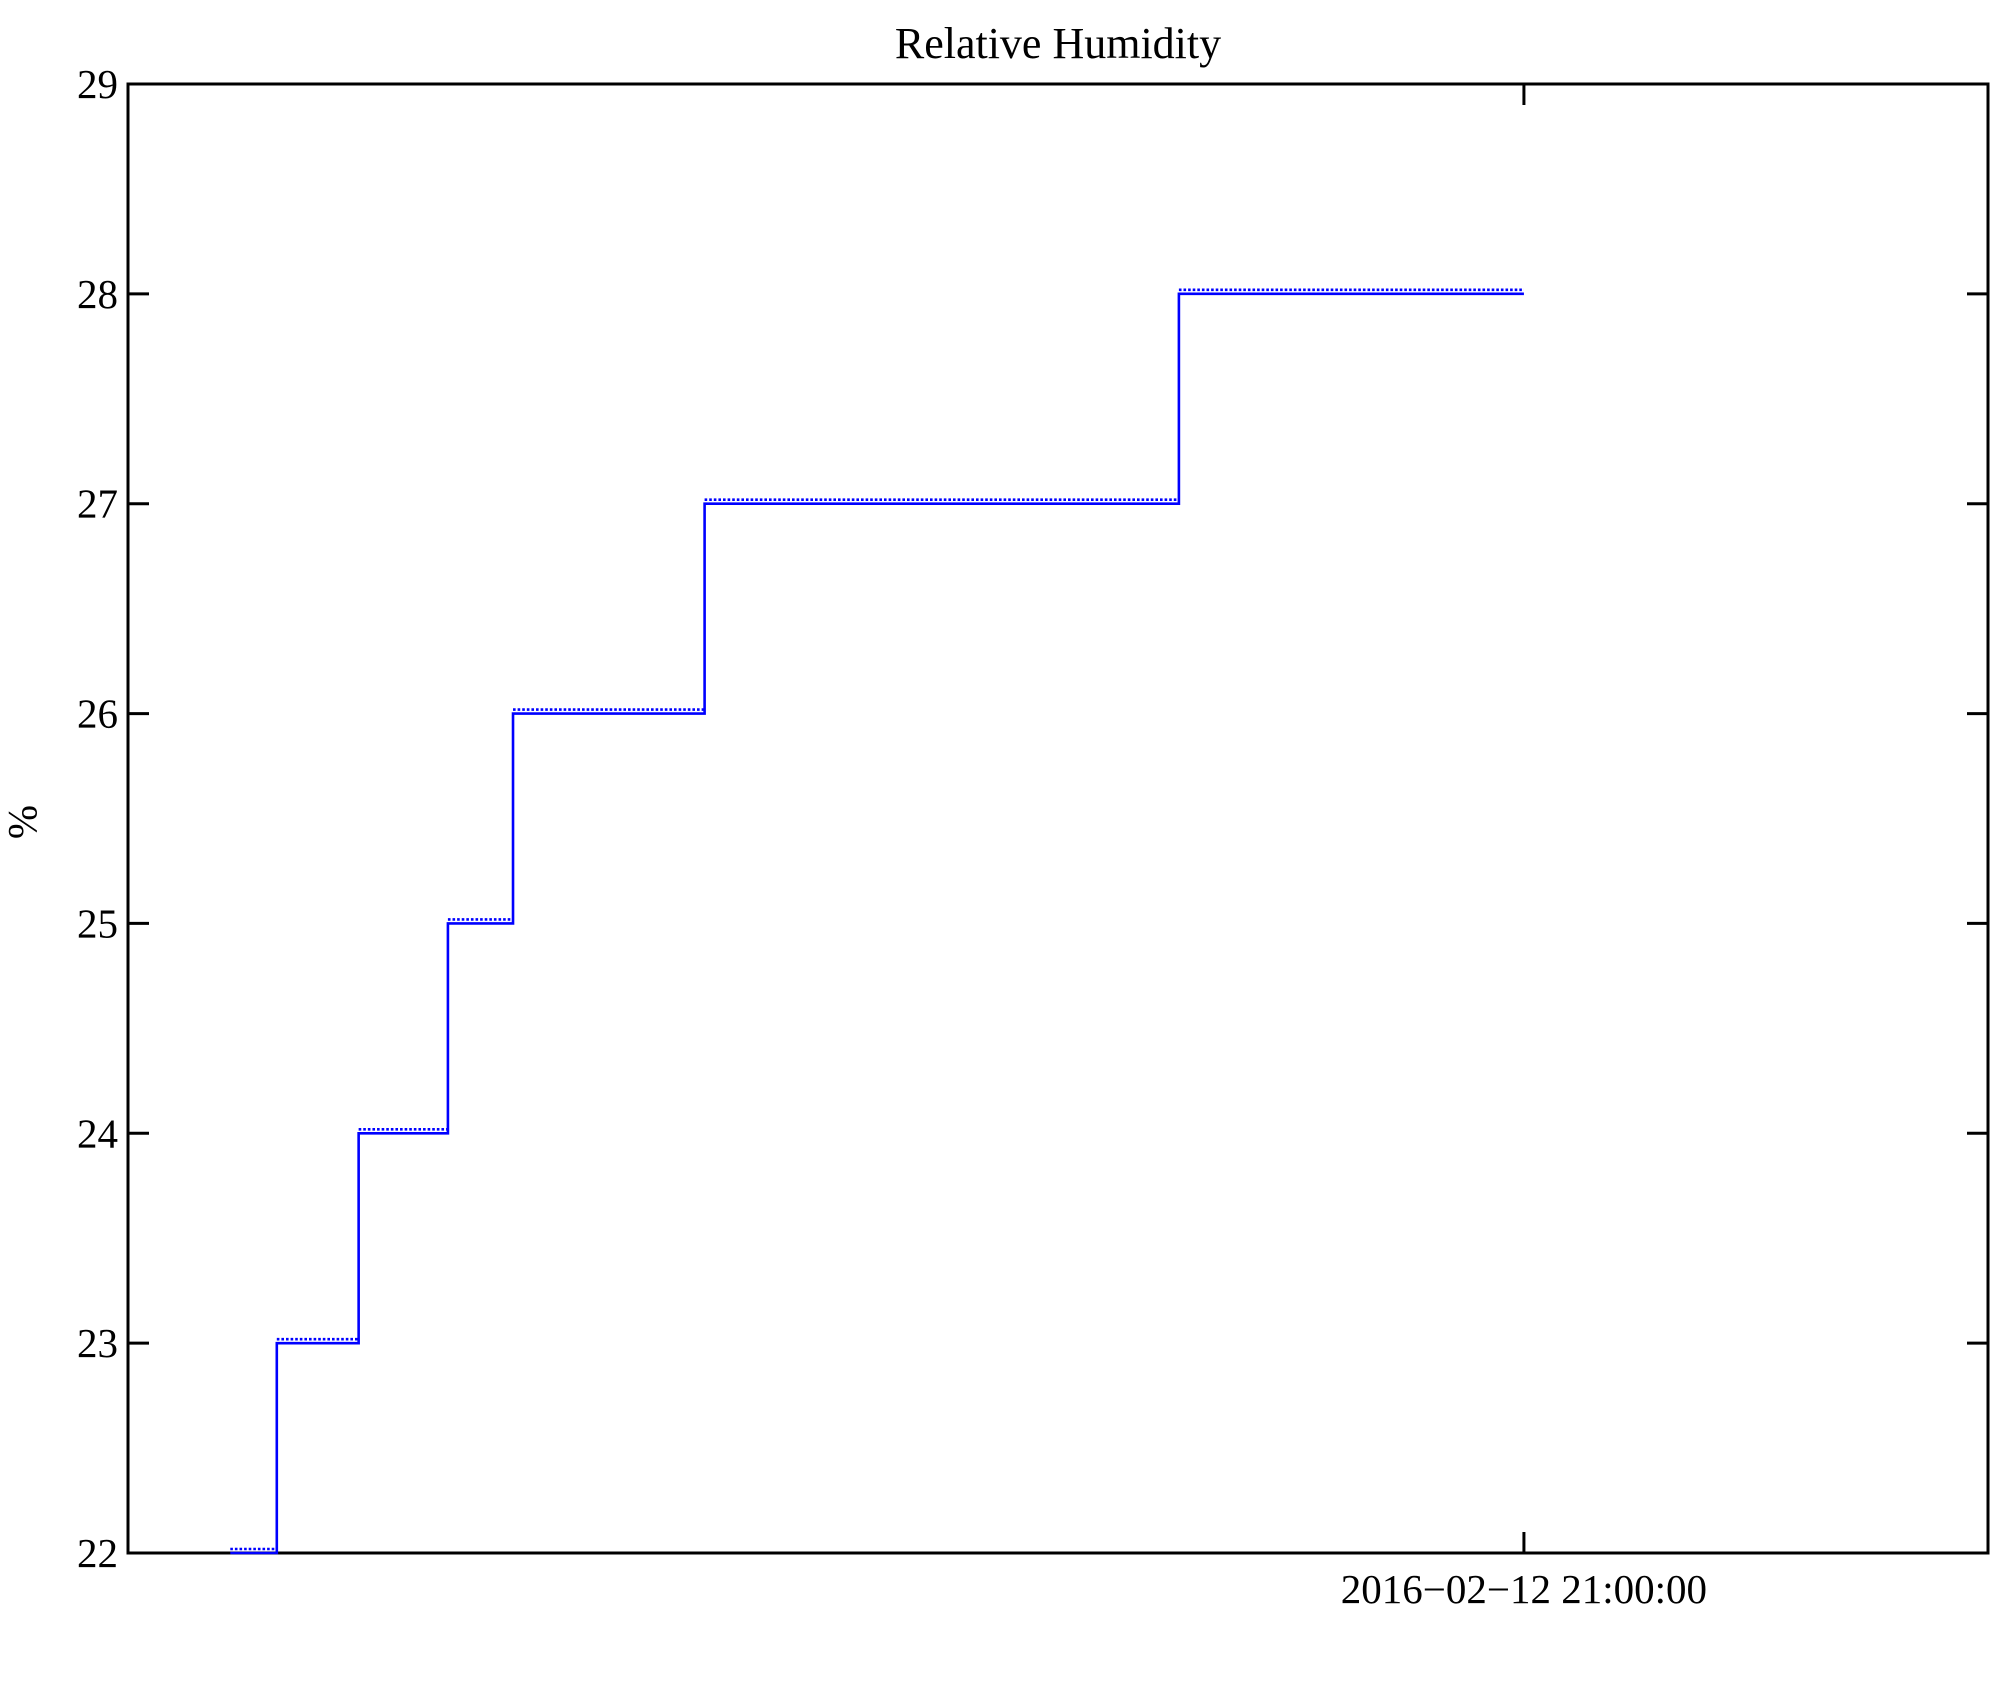 This screenshot has width=2008, height=1683. Describe the element at coordinates (97, 923) in the screenshot. I see `y-tick-label: 25` at that location.